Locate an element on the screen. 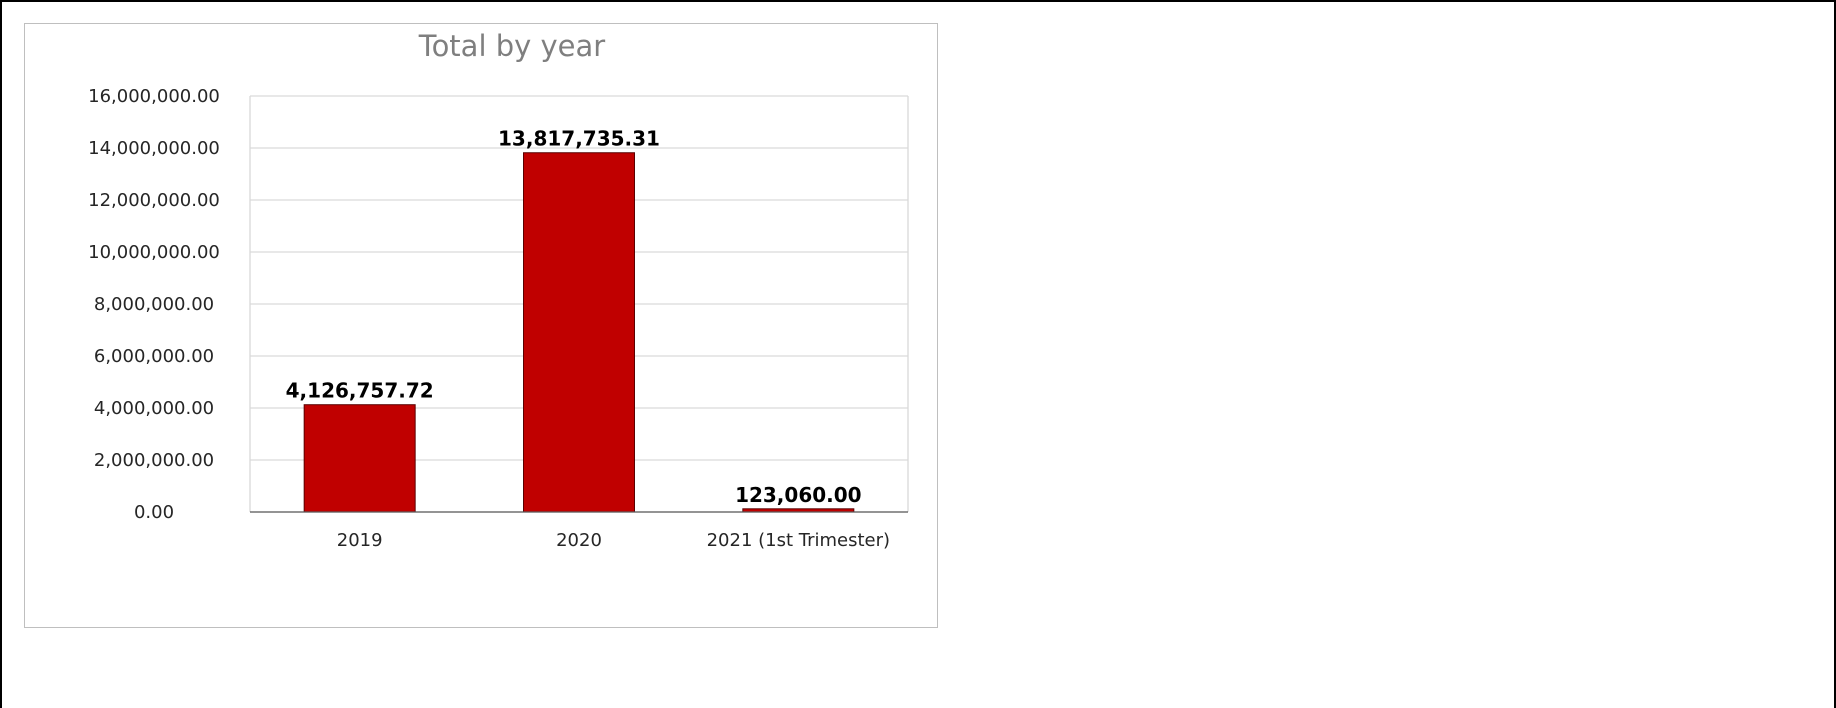 Image resolution: width=1836 pixels, height=708 pixels. y-tick-label: 8,000,000.00 is located at coordinates (154, 304).